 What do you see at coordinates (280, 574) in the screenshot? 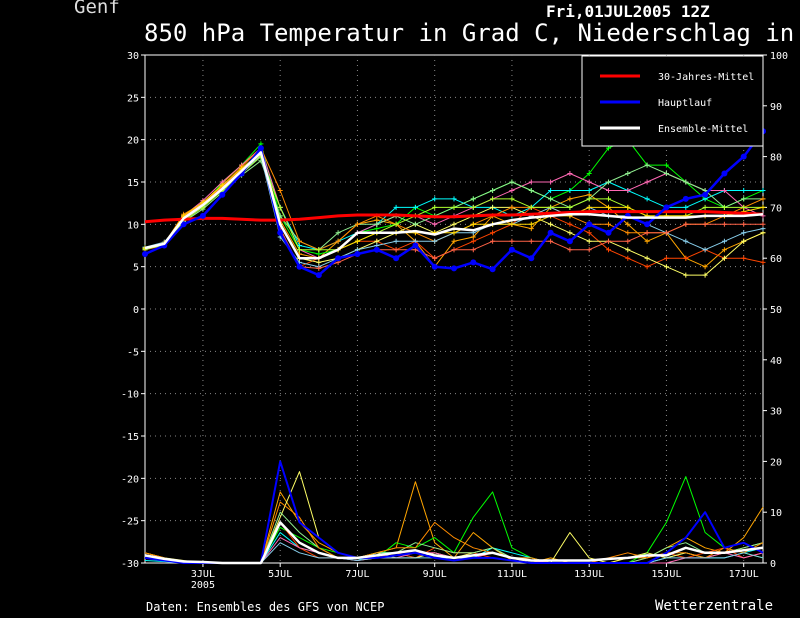
I see `x-tick-label: 5JUL` at bounding box center [280, 574].